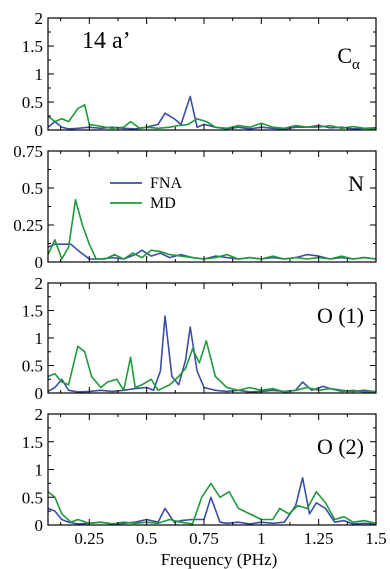 This screenshot has height=569, width=390. I want to click on x-tick-label: 0.25, so click(89, 538).